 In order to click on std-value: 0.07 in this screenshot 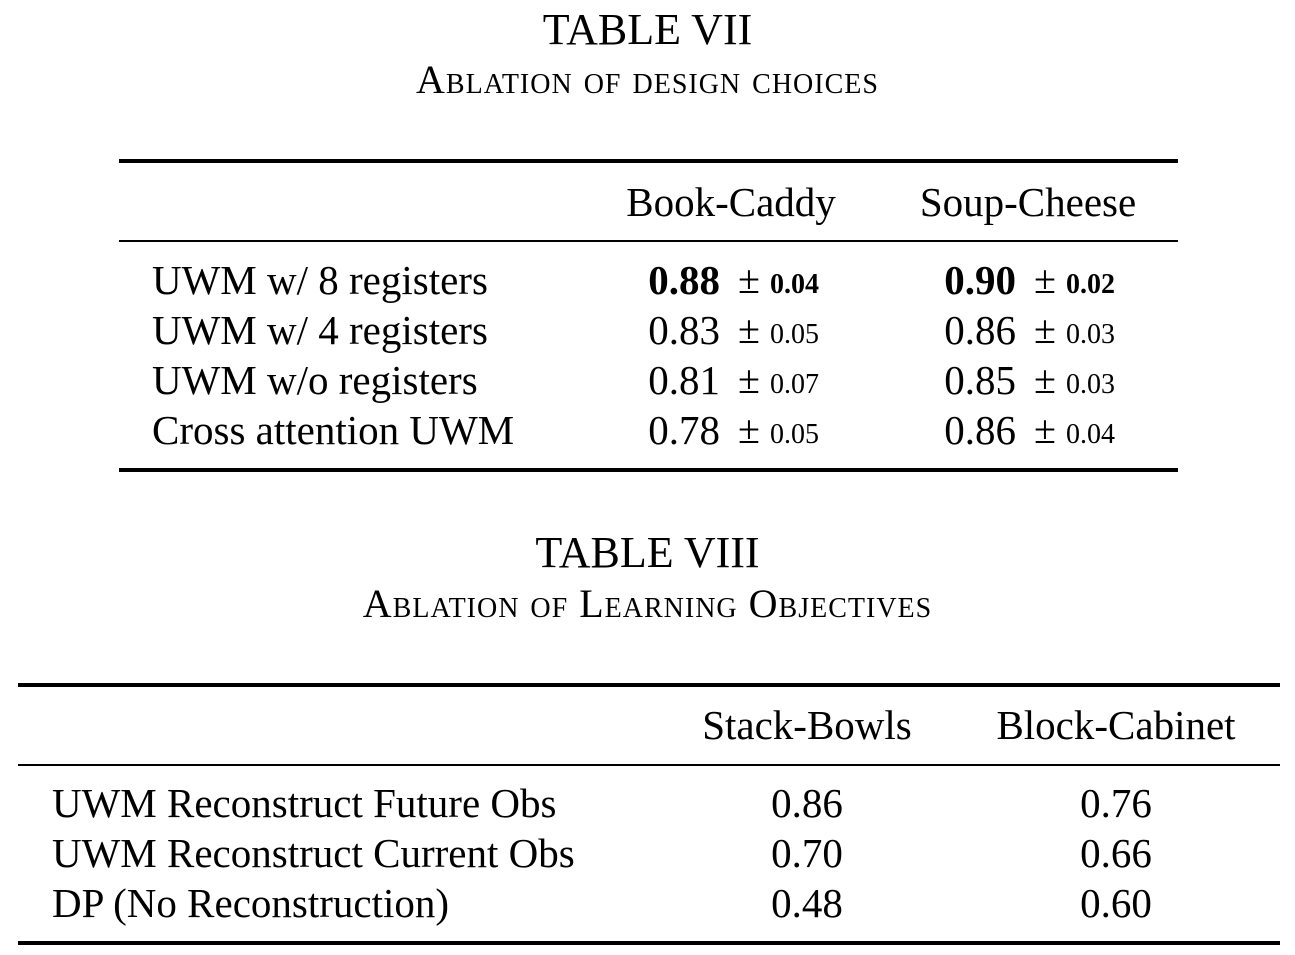, I will do `click(794, 384)`.